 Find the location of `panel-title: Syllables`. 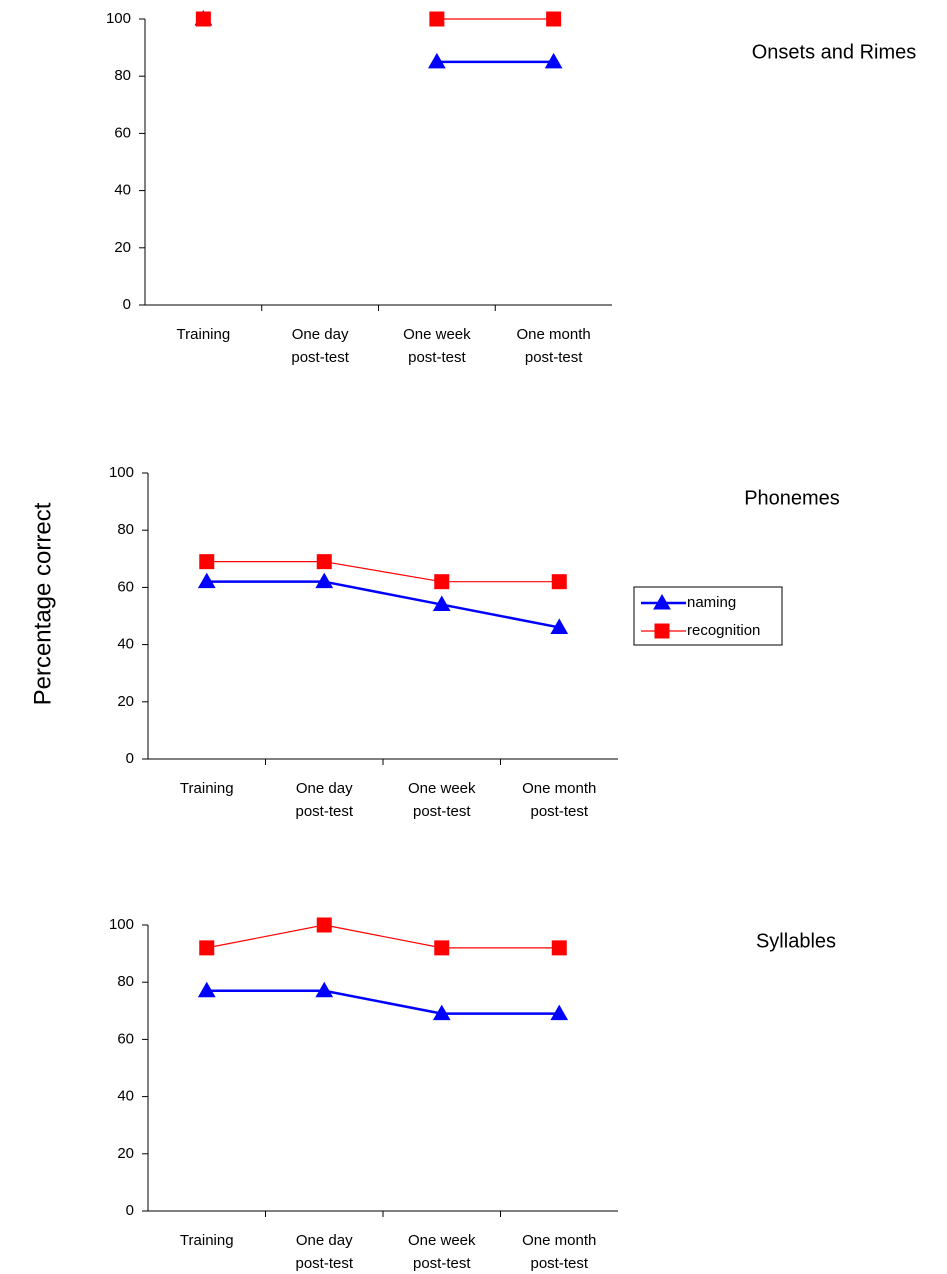

panel-title: Syllables is located at coordinates (796, 941).